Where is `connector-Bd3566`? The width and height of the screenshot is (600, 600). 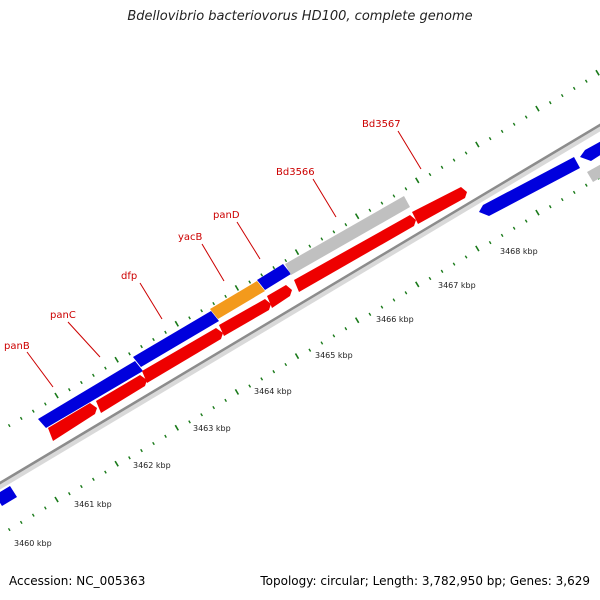 connector-Bd3566 is located at coordinates (324, 198).